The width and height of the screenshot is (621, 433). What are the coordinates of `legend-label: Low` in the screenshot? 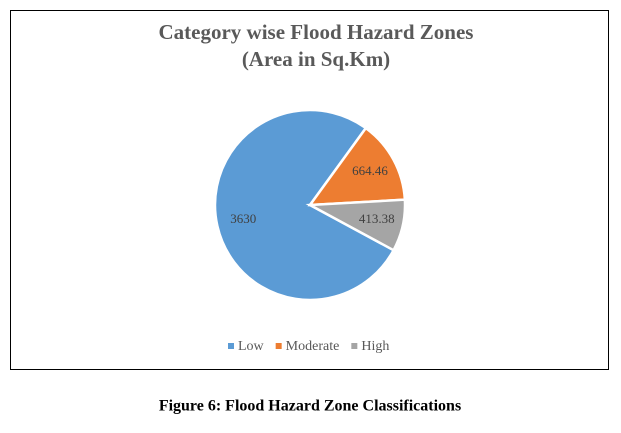 It's located at (251, 346).